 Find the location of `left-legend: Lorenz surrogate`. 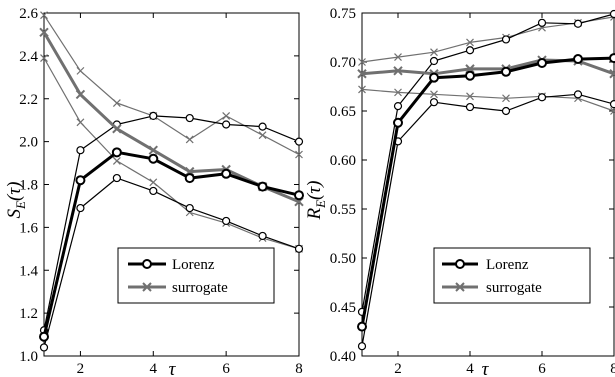

left-legend: Lorenz surrogate is located at coordinates (196, 275).